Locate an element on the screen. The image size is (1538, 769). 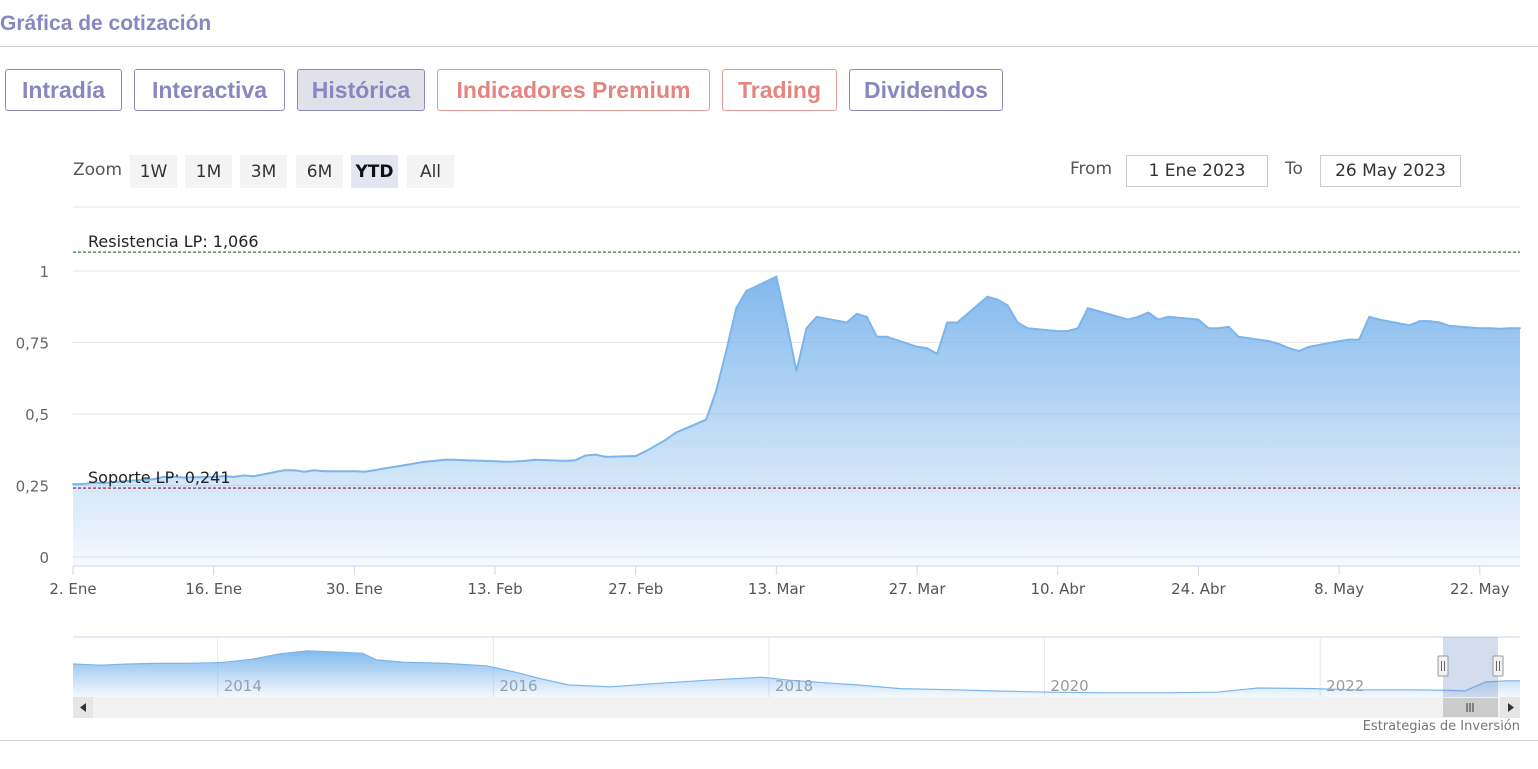
navigator-selection is located at coordinates (1470, 667).